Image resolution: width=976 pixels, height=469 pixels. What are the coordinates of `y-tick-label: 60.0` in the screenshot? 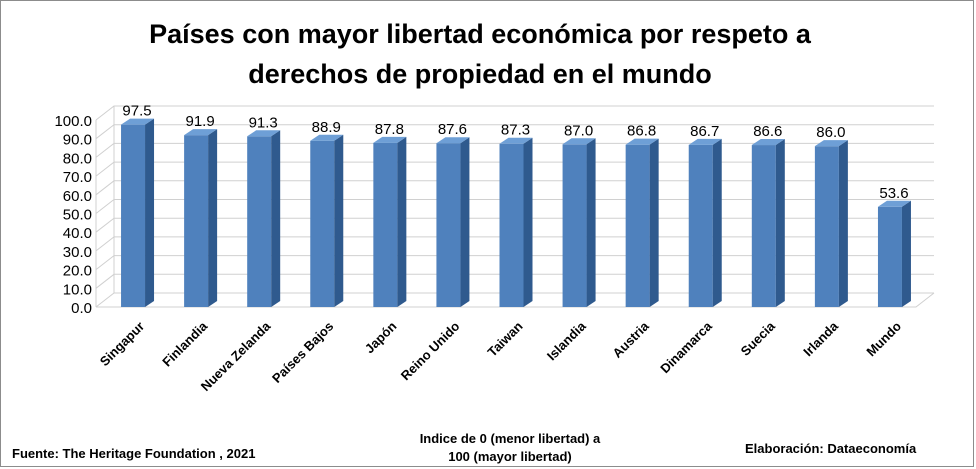 It's located at (77, 196).